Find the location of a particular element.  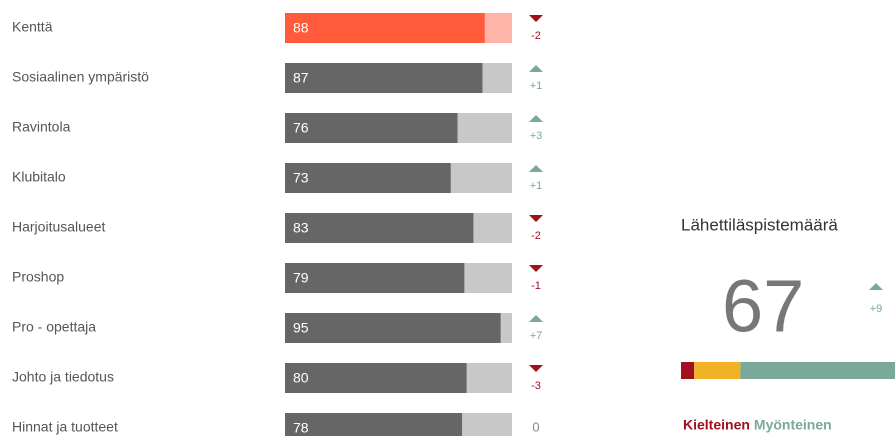

bar-value: 88 is located at coordinates (301, 28).